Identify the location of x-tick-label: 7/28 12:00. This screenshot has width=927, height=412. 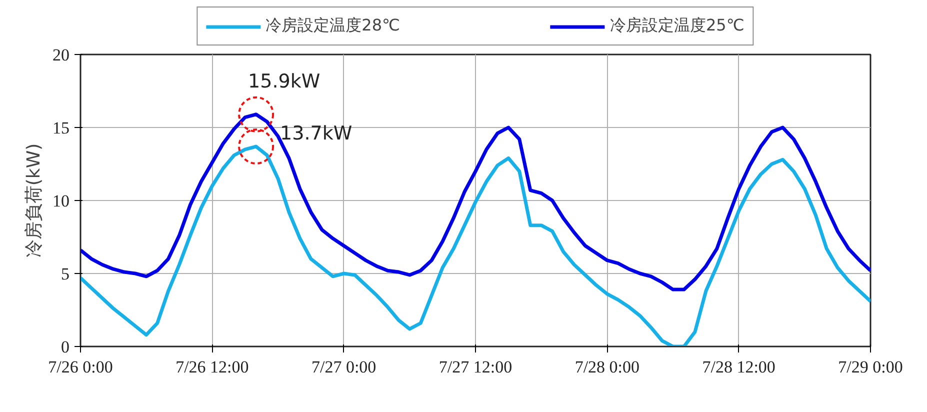
(739, 367).